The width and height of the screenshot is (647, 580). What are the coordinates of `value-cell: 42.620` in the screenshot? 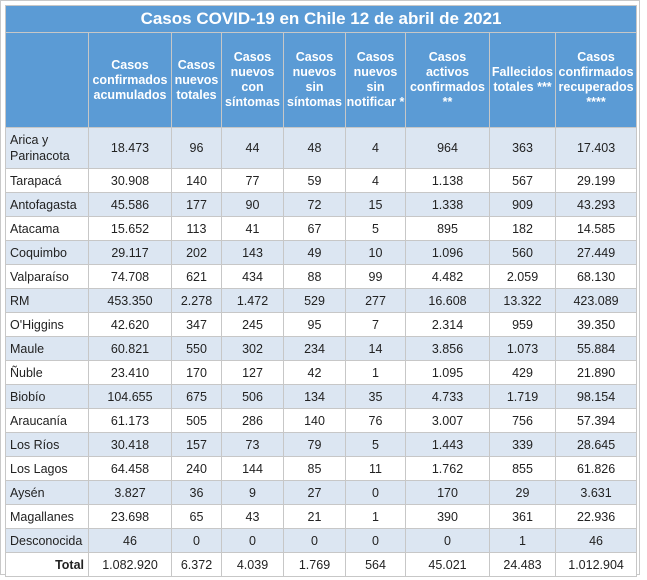 It's located at (130, 324).